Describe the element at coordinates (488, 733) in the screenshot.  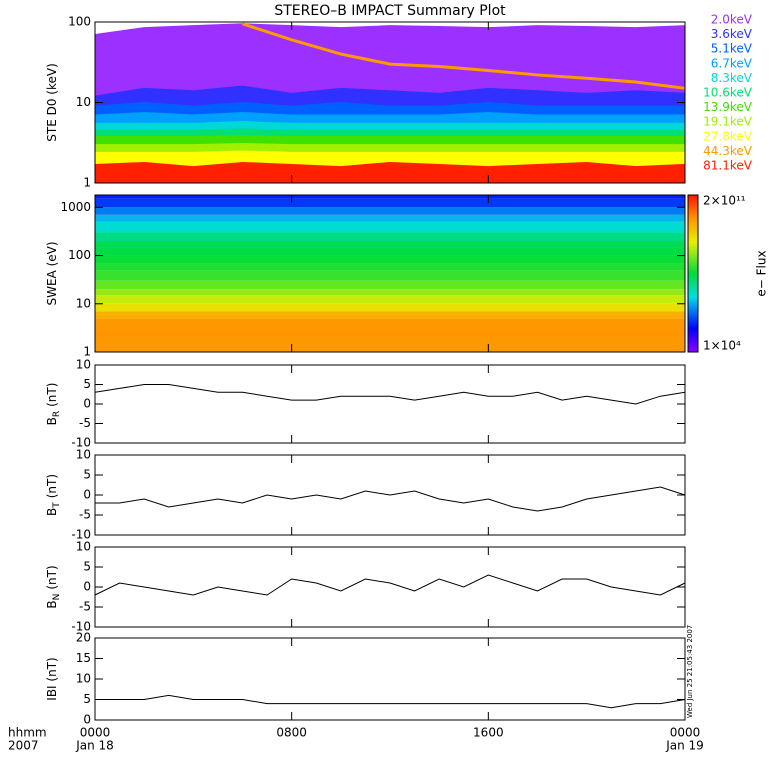
I see `x-tick-label: 1600` at that location.